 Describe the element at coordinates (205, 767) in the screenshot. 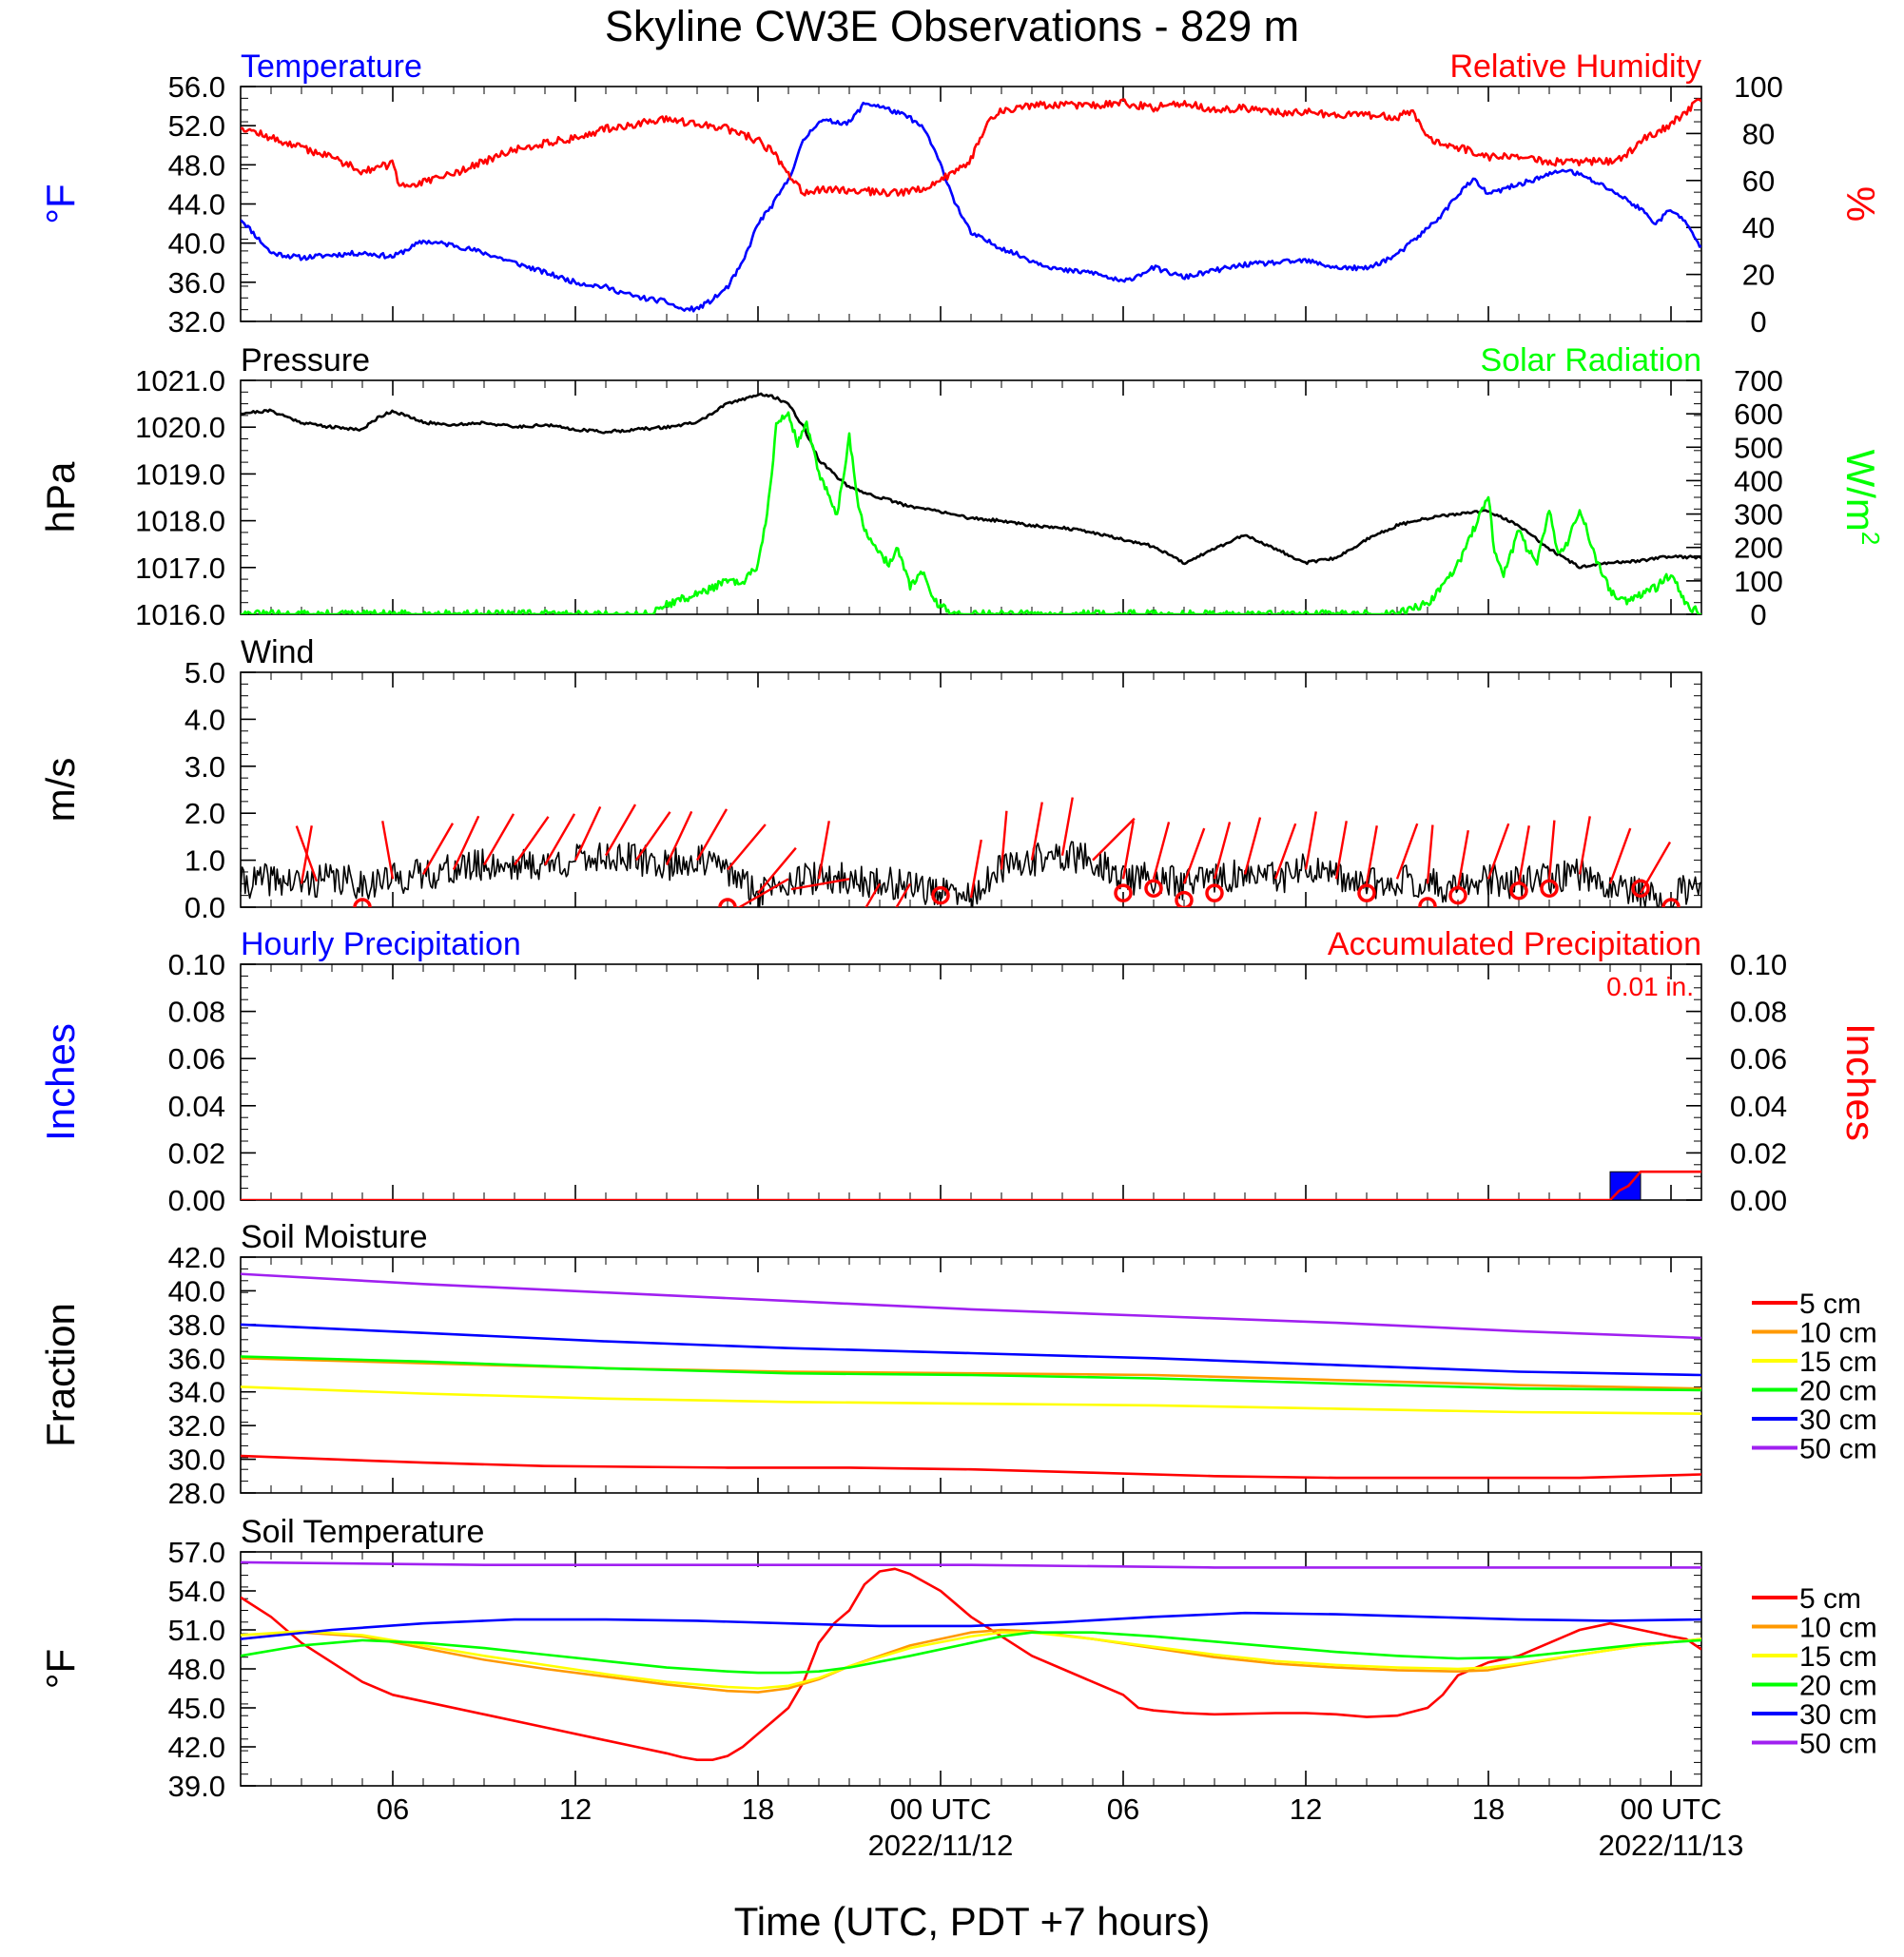

I see `y-tick-label-left: 3.0` at that location.